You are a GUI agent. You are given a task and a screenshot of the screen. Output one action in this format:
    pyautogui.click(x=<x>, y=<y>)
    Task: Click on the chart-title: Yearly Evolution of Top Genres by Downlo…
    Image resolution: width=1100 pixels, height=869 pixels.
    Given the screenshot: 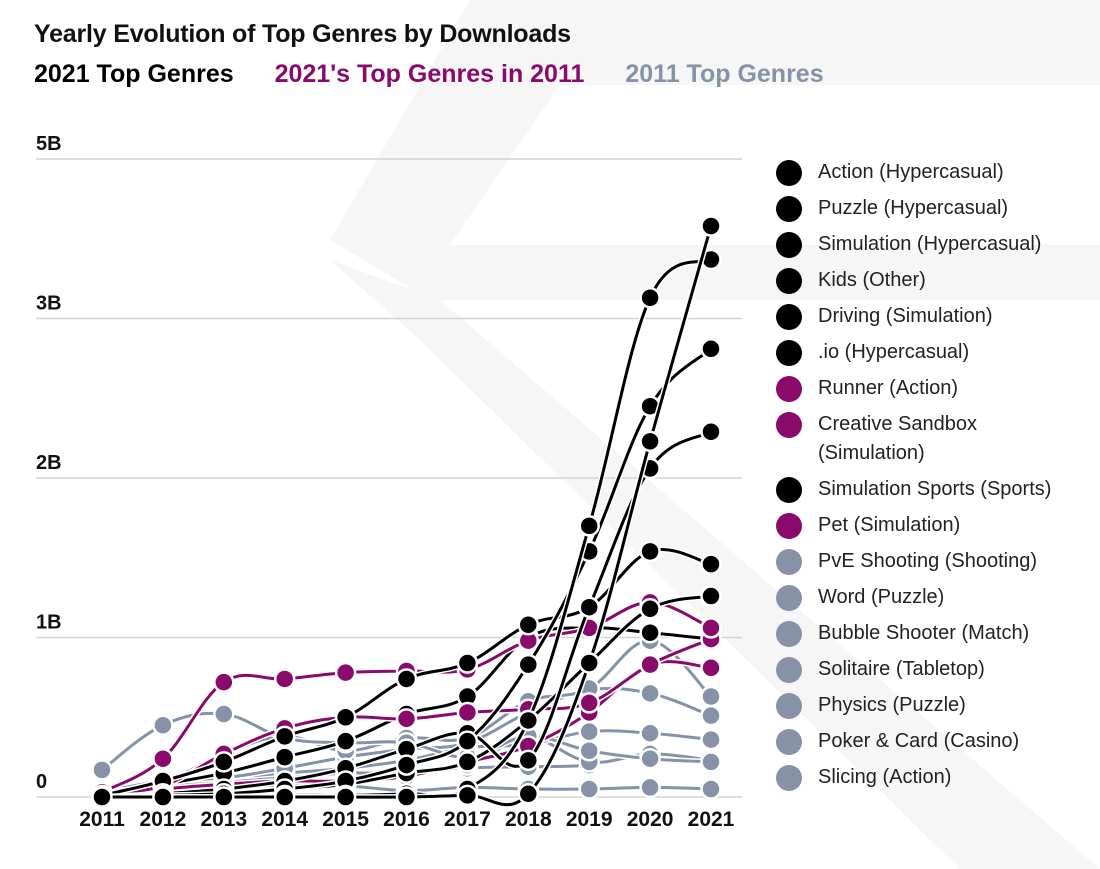 What is the action you would take?
    pyautogui.click(x=302, y=34)
    